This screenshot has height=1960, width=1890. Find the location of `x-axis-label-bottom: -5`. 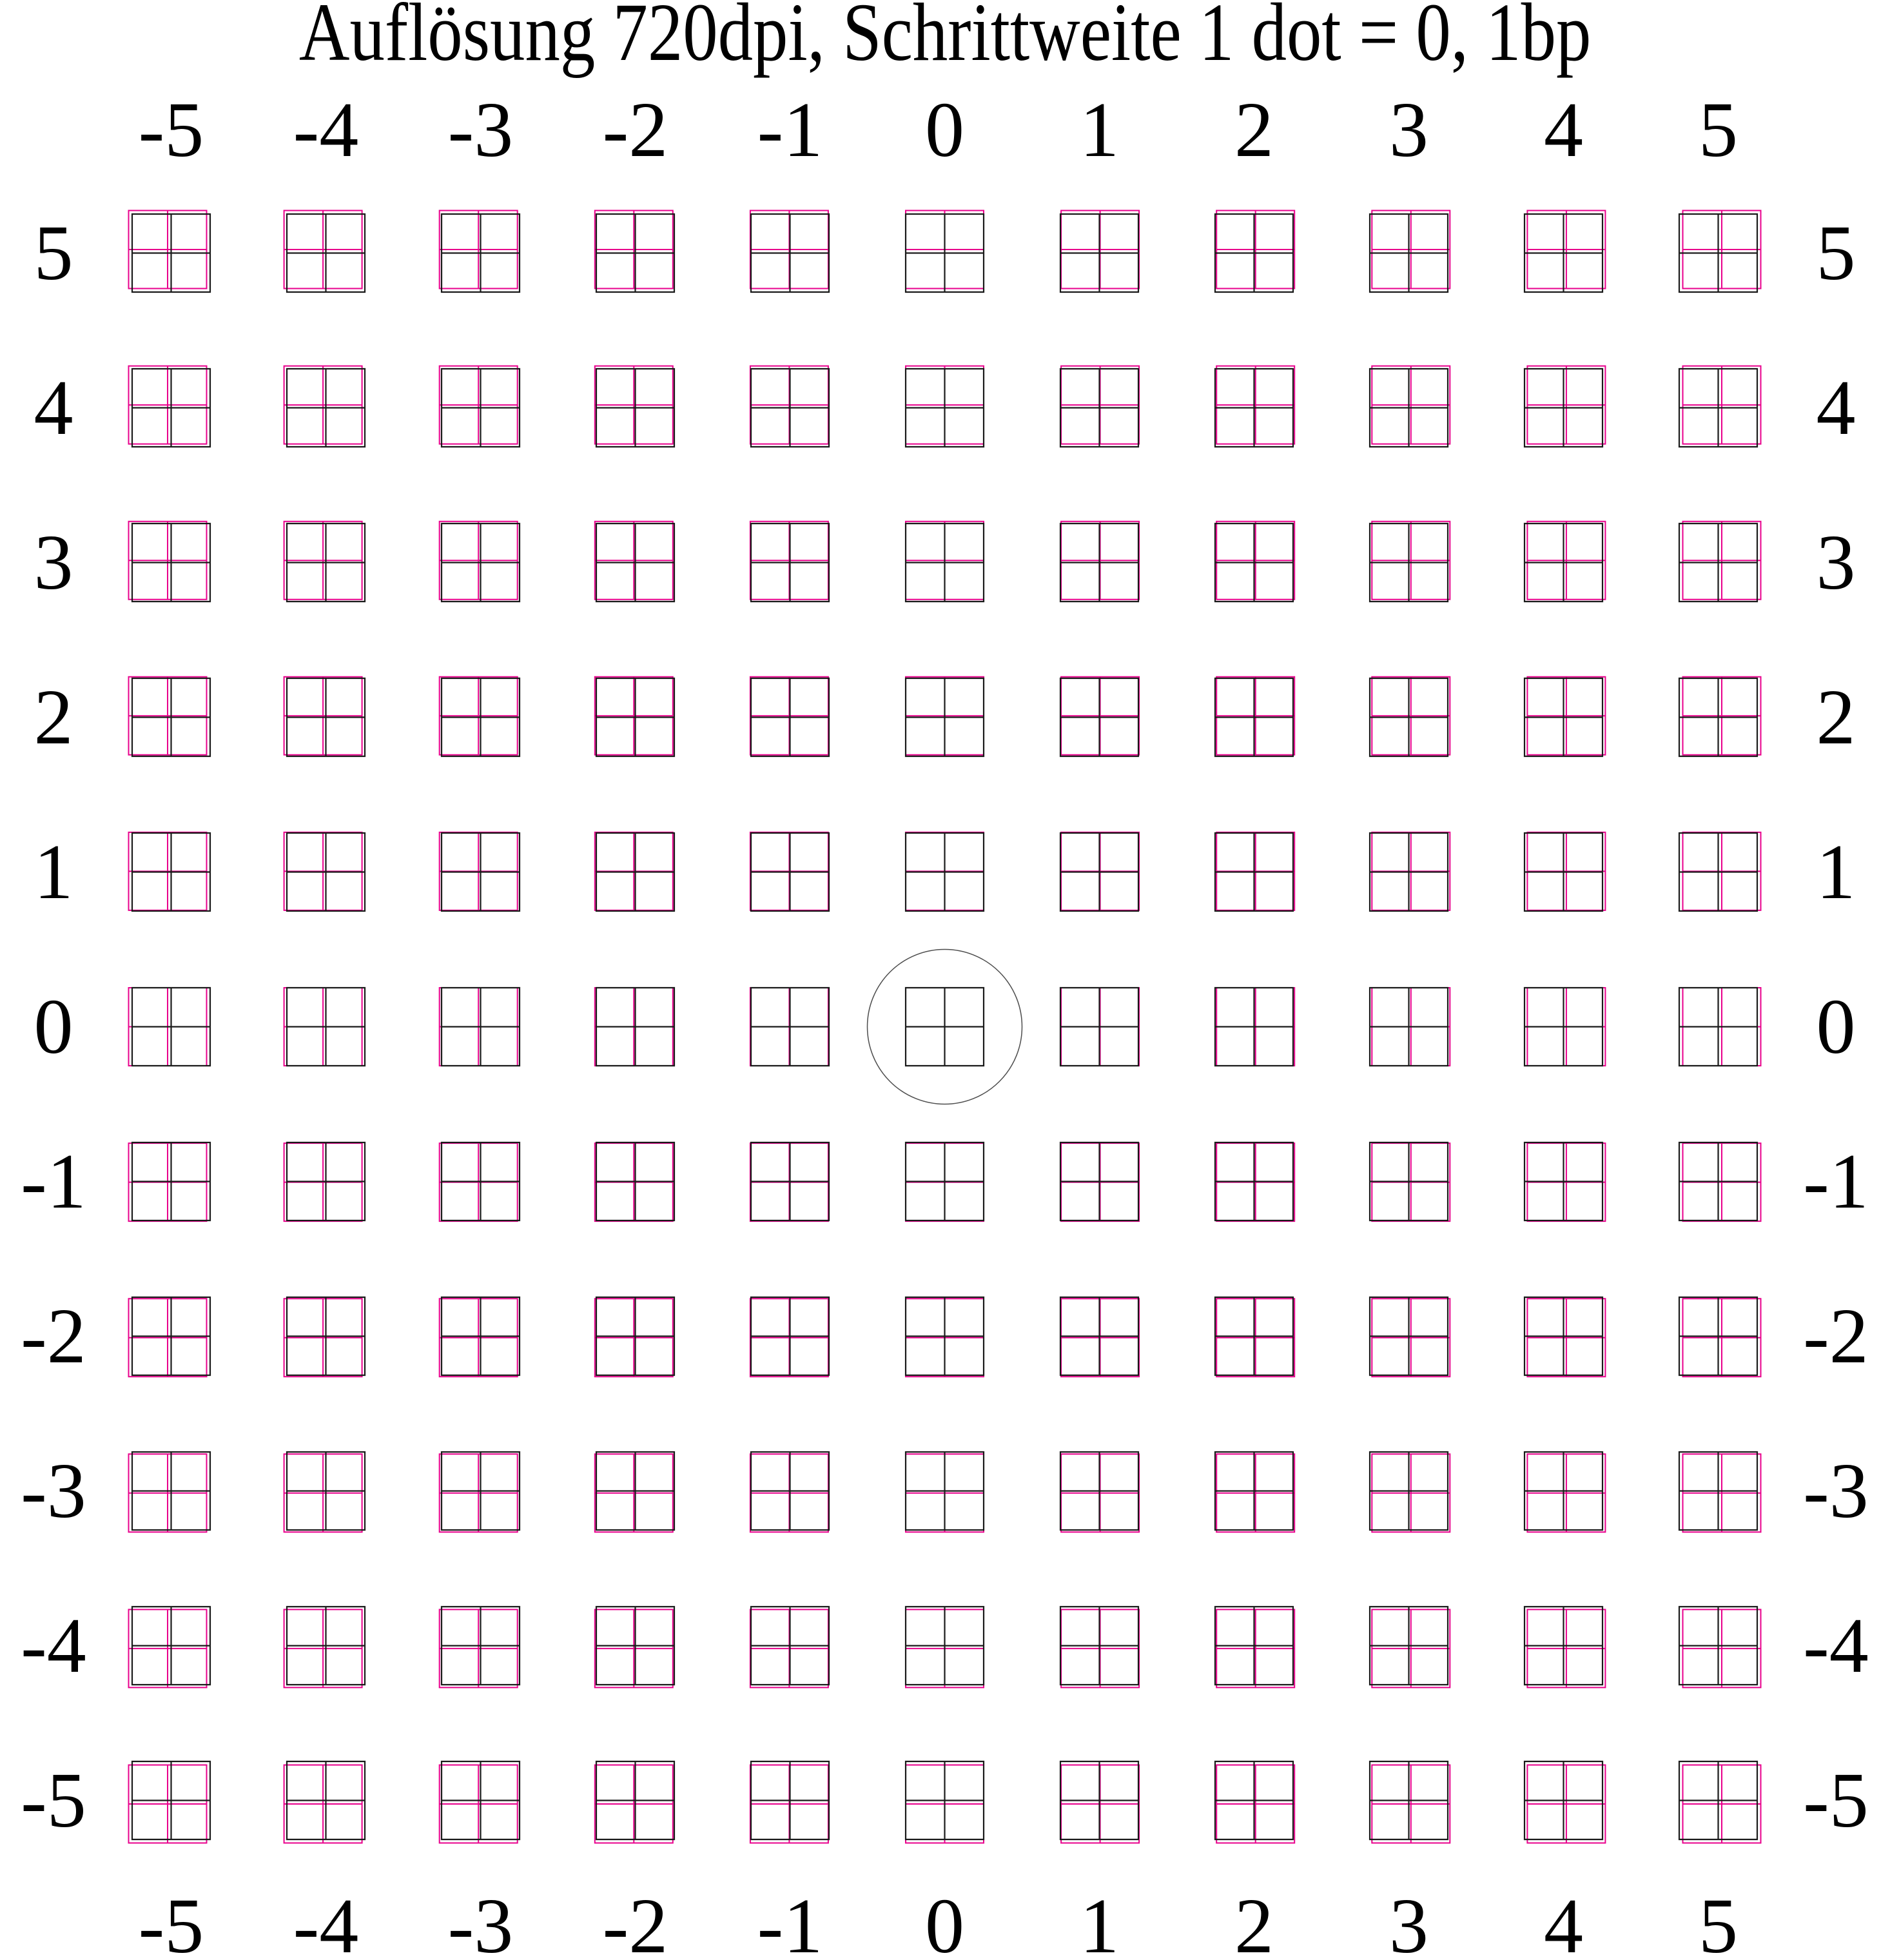

x-axis-label-bottom: -5 is located at coordinates (171, 1921).